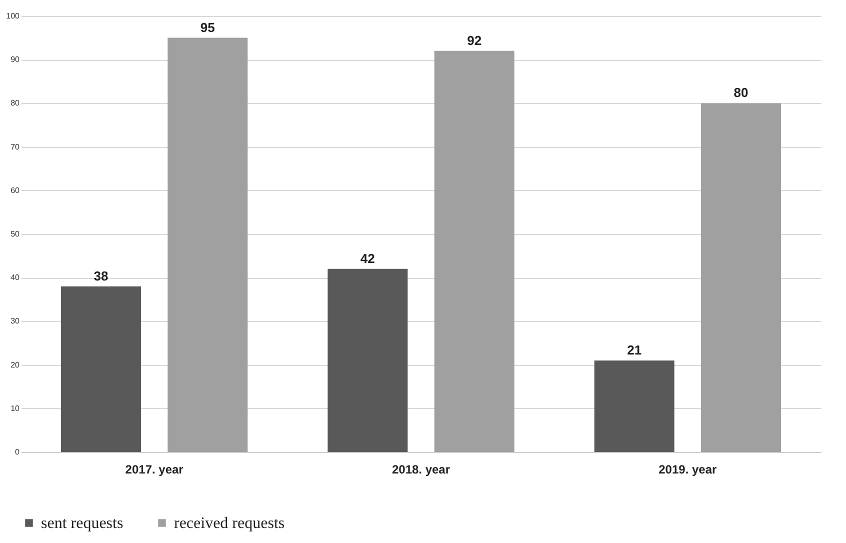 The image size is (846, 543). What do you see at coordinates (15, 59) in the screenshot?
I see `y-tick-label: 90` at bounding box center [15, 59].